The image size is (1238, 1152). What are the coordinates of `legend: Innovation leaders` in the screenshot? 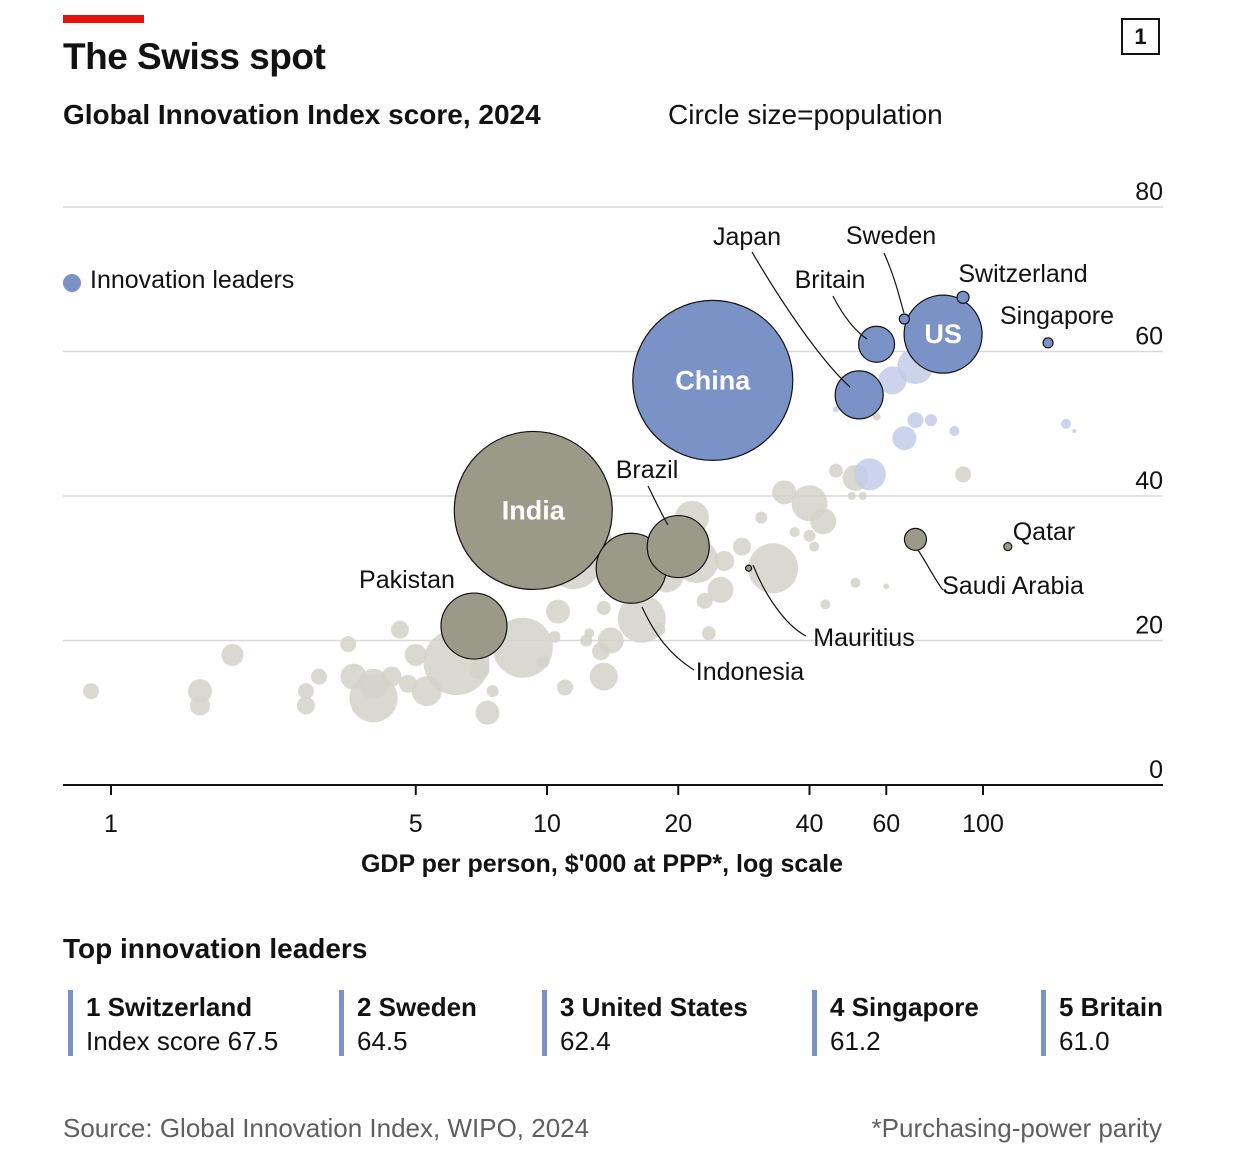 It's located at (178, 280).